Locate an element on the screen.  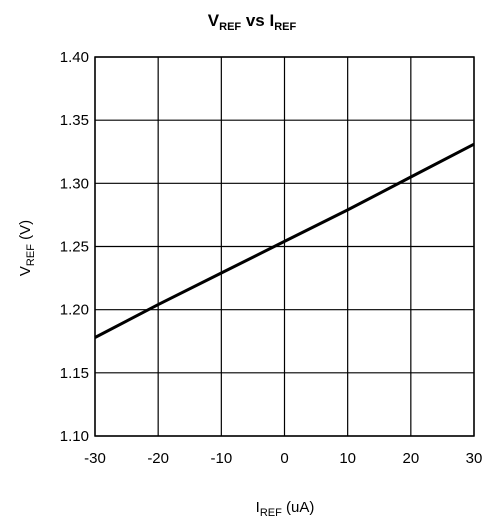
x-tick-label: 0 is located at coordinates (284, 458).